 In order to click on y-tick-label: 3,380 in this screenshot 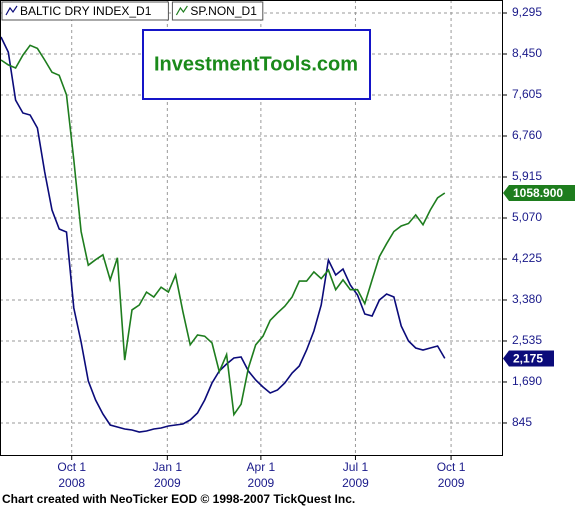, I will do `click(527, 299)`.